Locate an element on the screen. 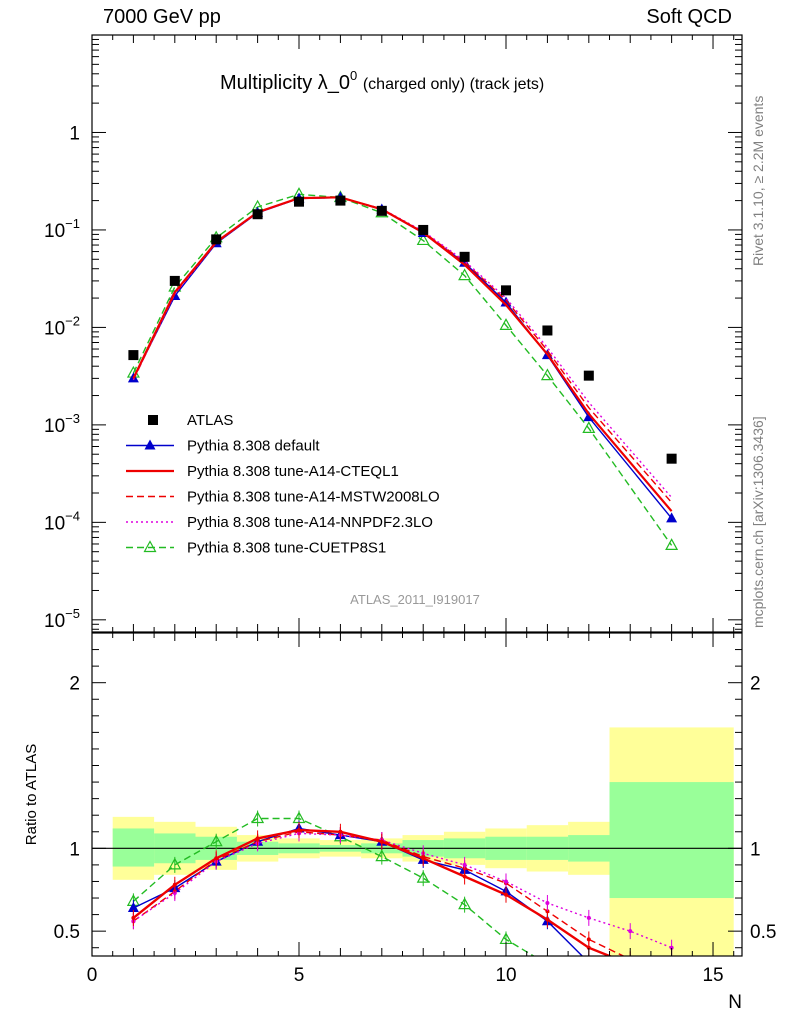 This screenshot has height=1024, width=786. legend-label: Pythia 8.308 tune-A14-CTEQL1 is located at coordinates (293, 471).